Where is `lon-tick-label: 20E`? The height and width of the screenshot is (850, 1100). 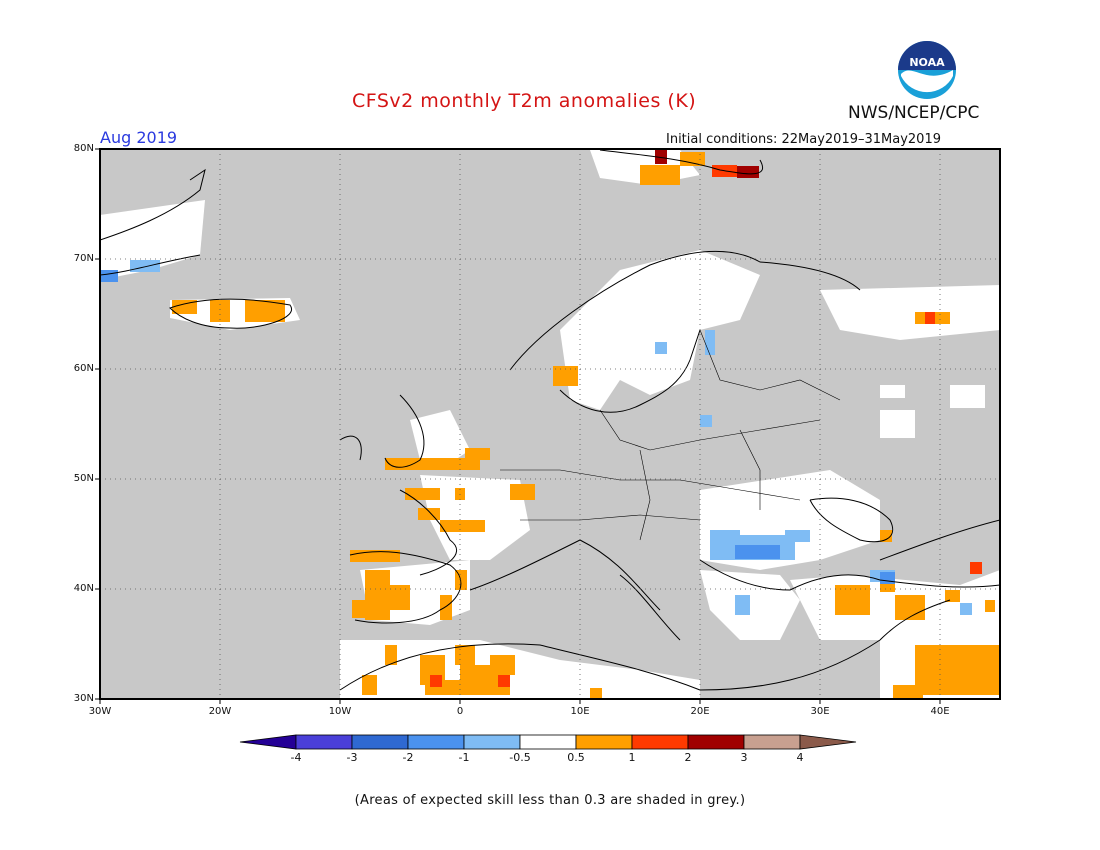
lon-tick-label: 20E is located at coordinates (700, 711).